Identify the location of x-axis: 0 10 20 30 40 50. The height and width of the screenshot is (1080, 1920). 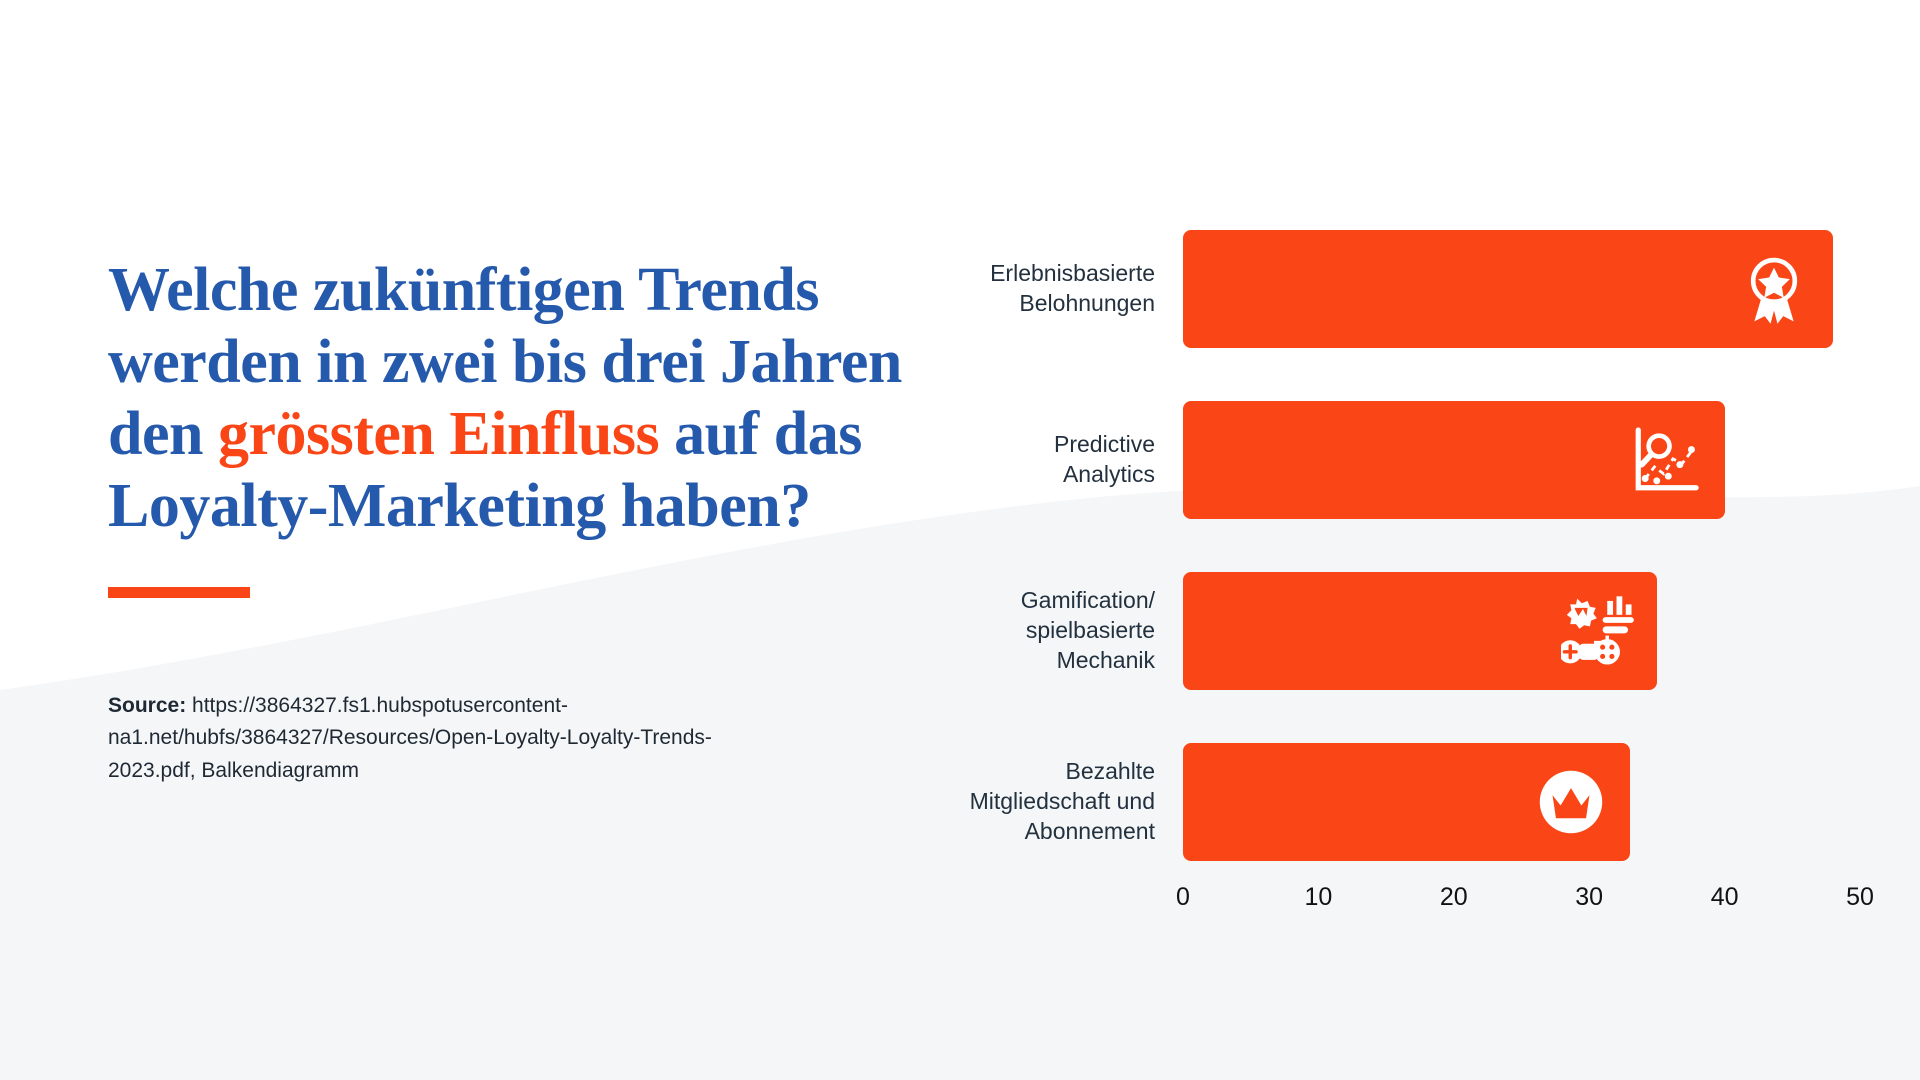
(1525, 906).